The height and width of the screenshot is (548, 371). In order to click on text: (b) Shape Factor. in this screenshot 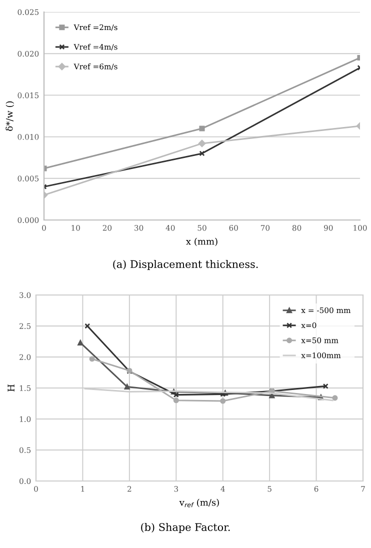, I will do `click(185, 528)`.